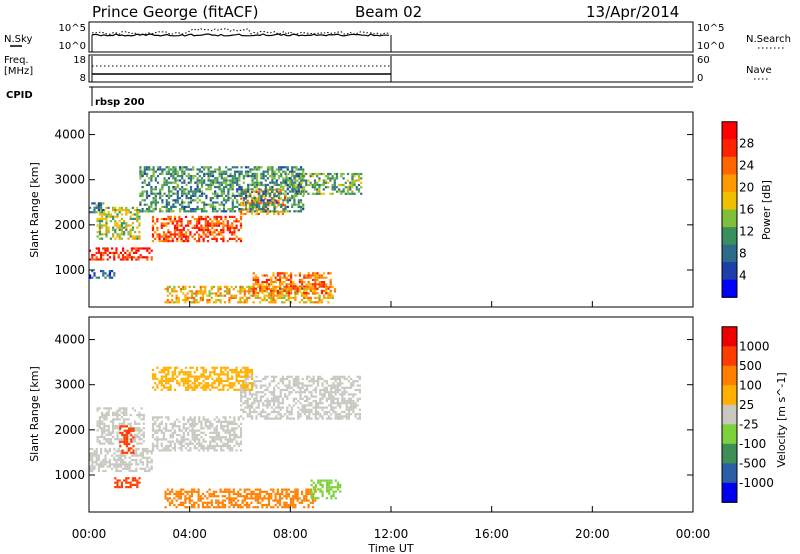  What do you see at coordinates (189, 534) in the screenshot?
I see `x-tick-label: 04:00` at bounding box center [189, 534].